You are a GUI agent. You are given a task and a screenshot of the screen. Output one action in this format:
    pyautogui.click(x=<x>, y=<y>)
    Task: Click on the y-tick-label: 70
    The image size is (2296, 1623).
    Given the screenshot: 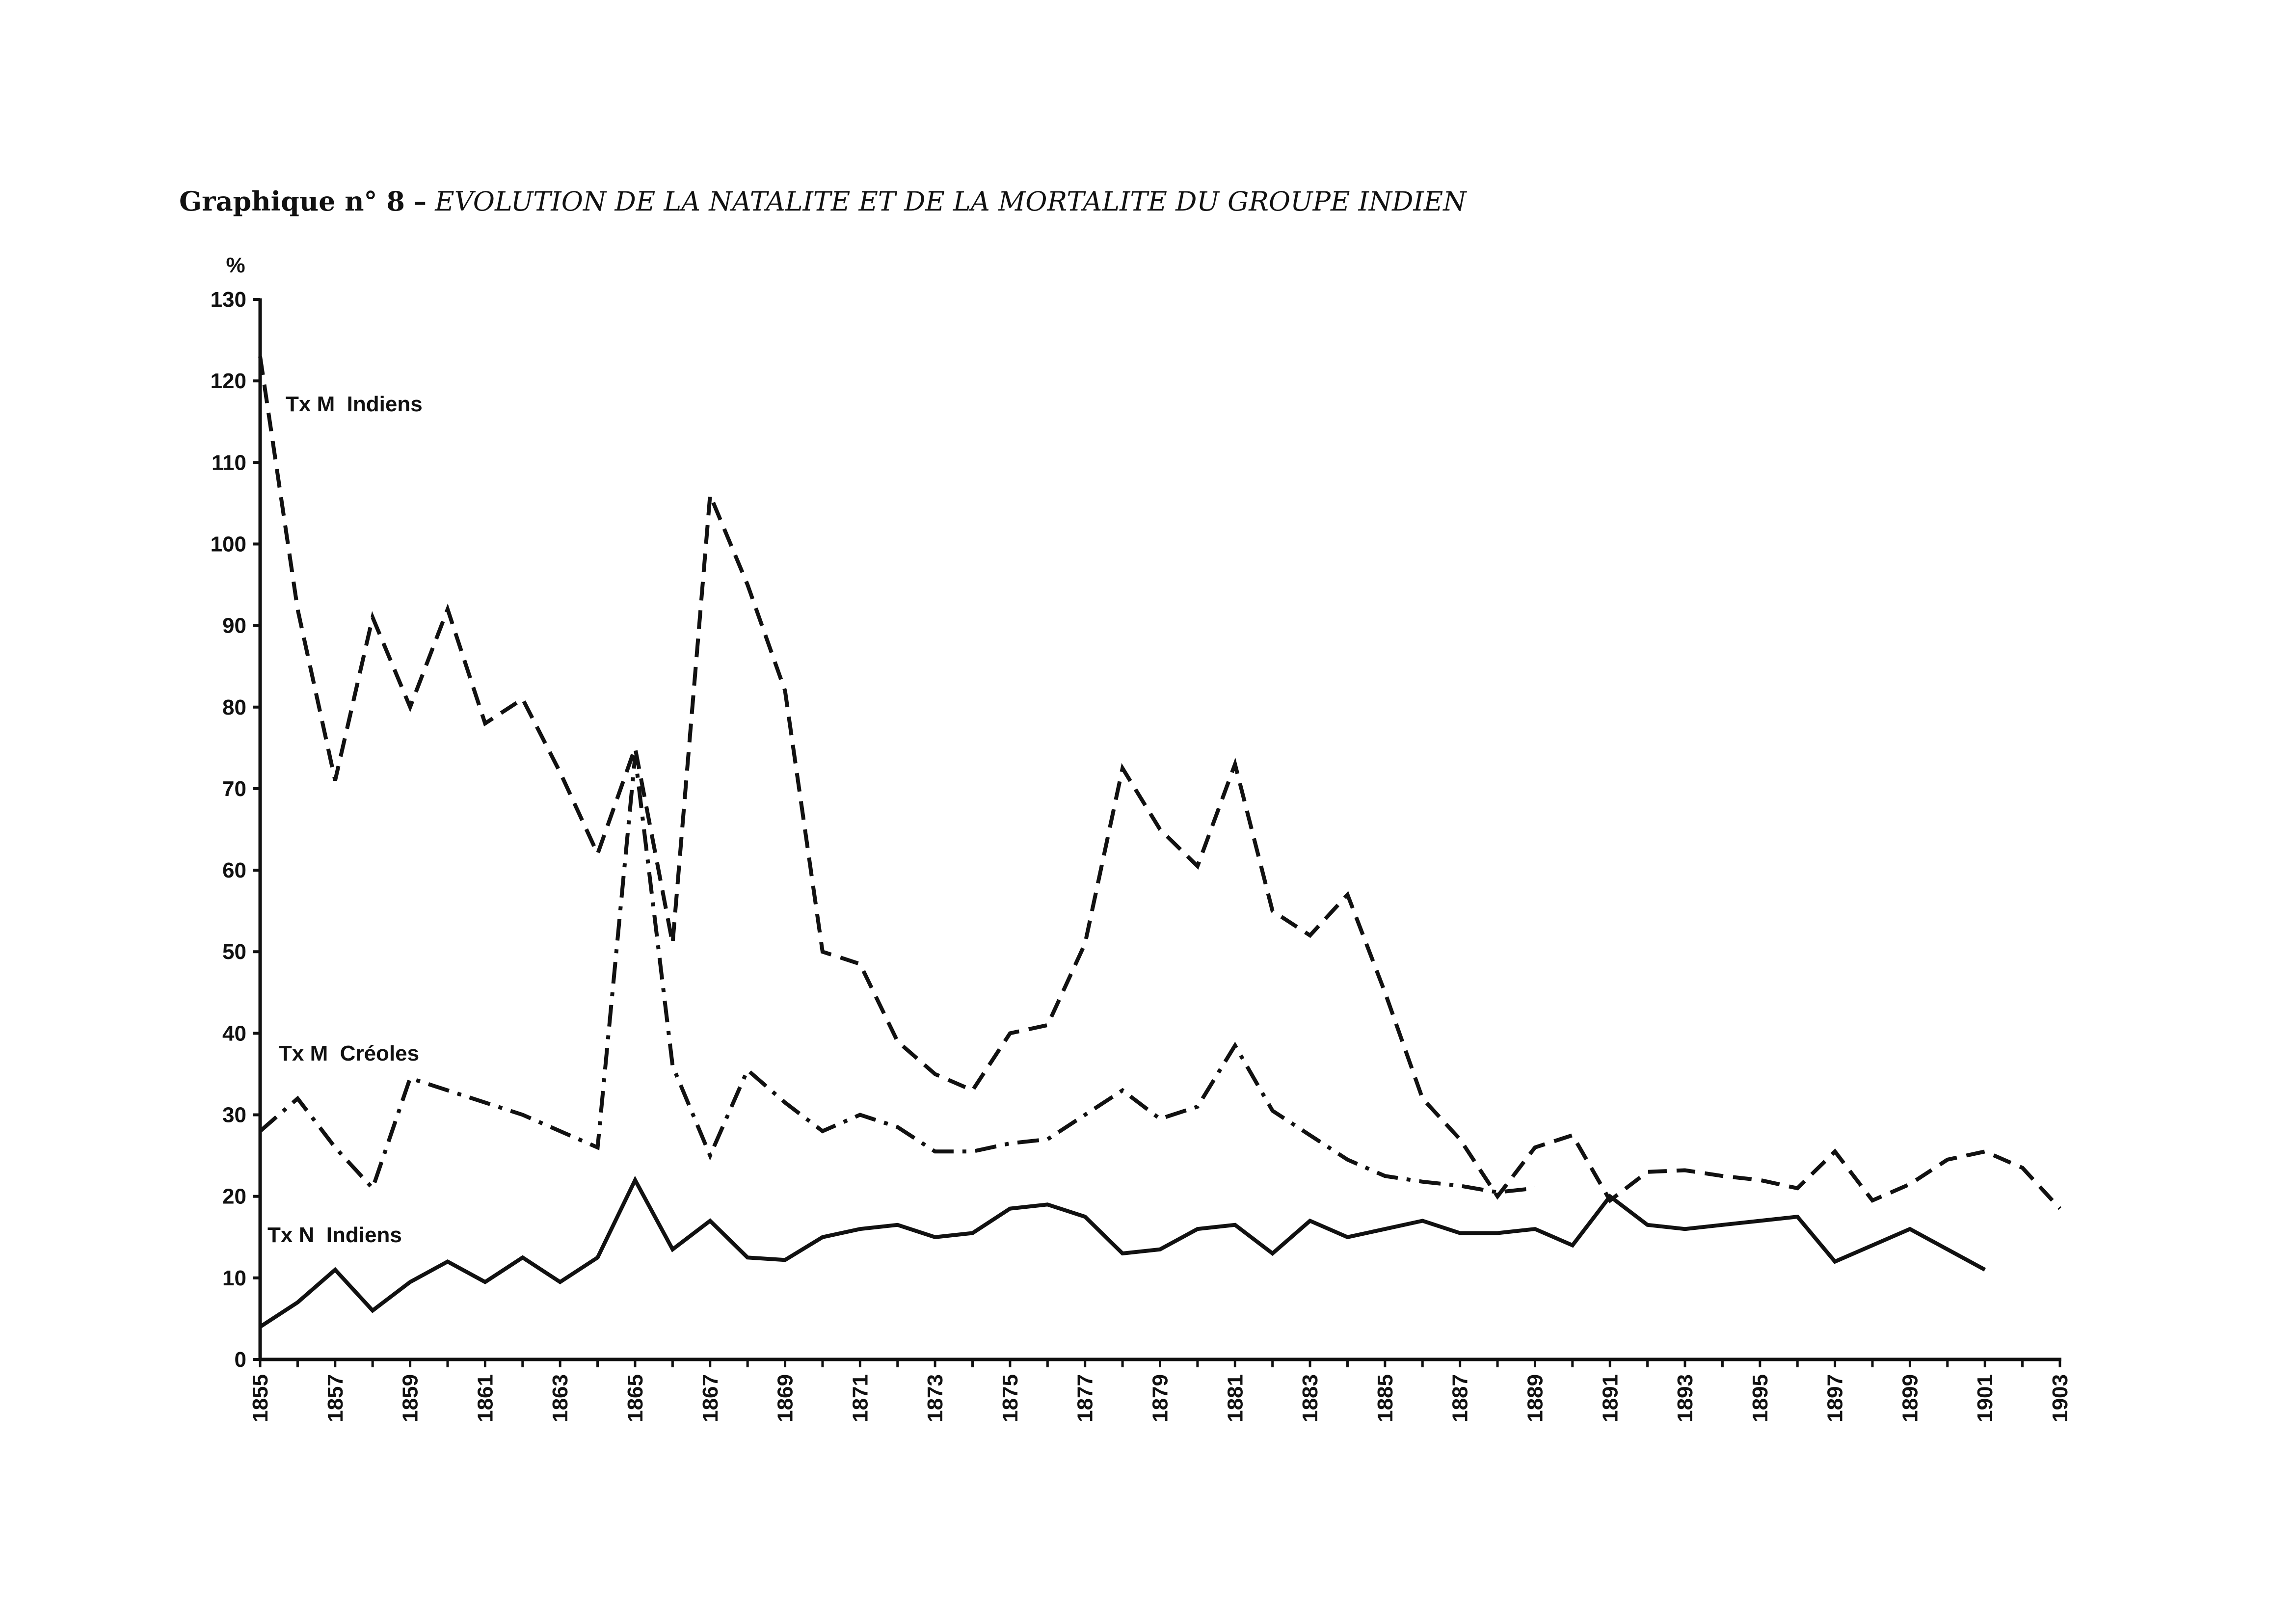 What is the action you would take?
    pyautogui.click(x=234, y=789)
    